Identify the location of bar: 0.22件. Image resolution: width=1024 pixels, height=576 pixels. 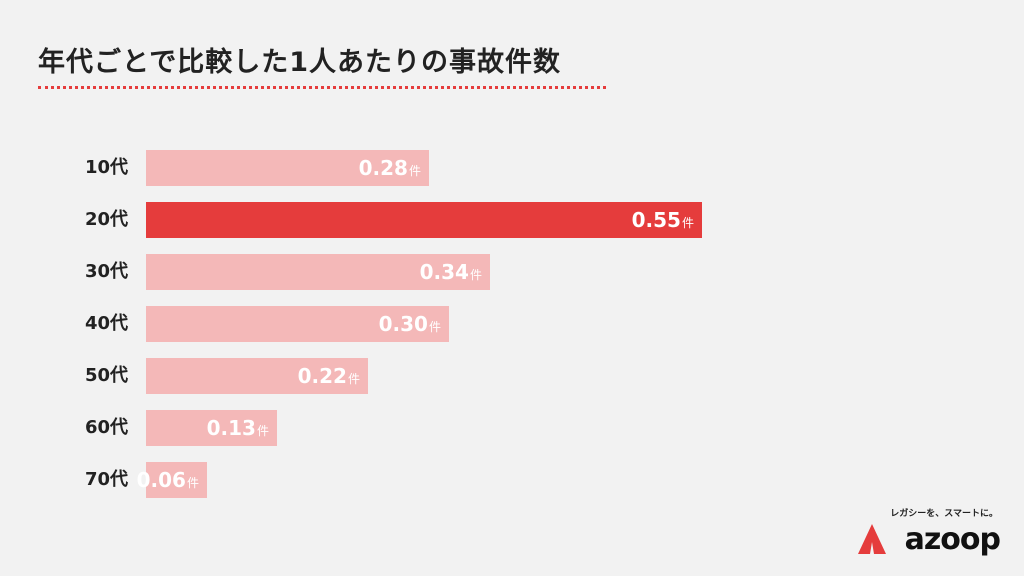
(257, 376).